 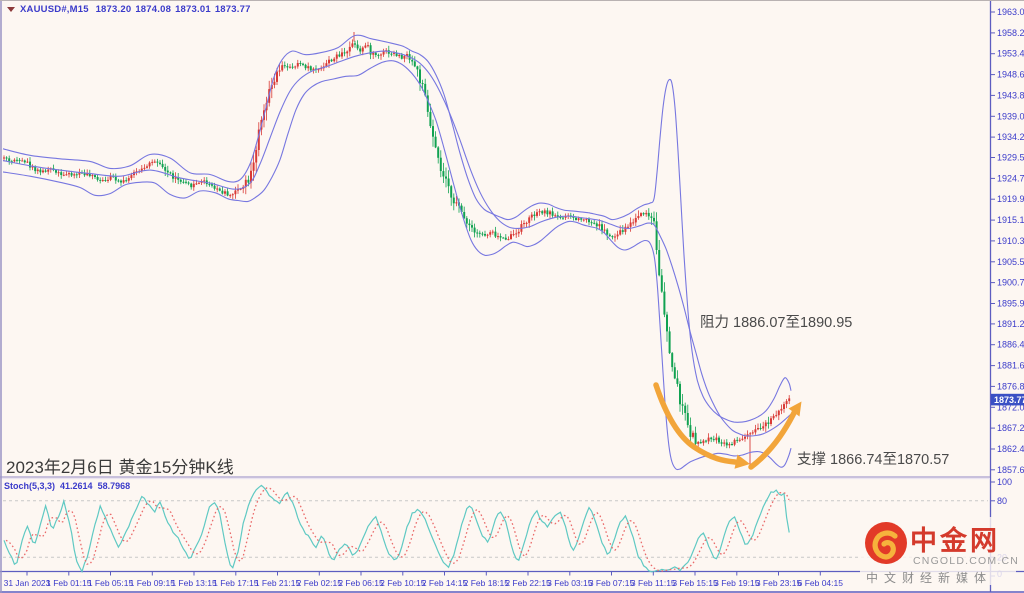 I want to click on svg-text: 1934.20, so click(x=1010, y=137).